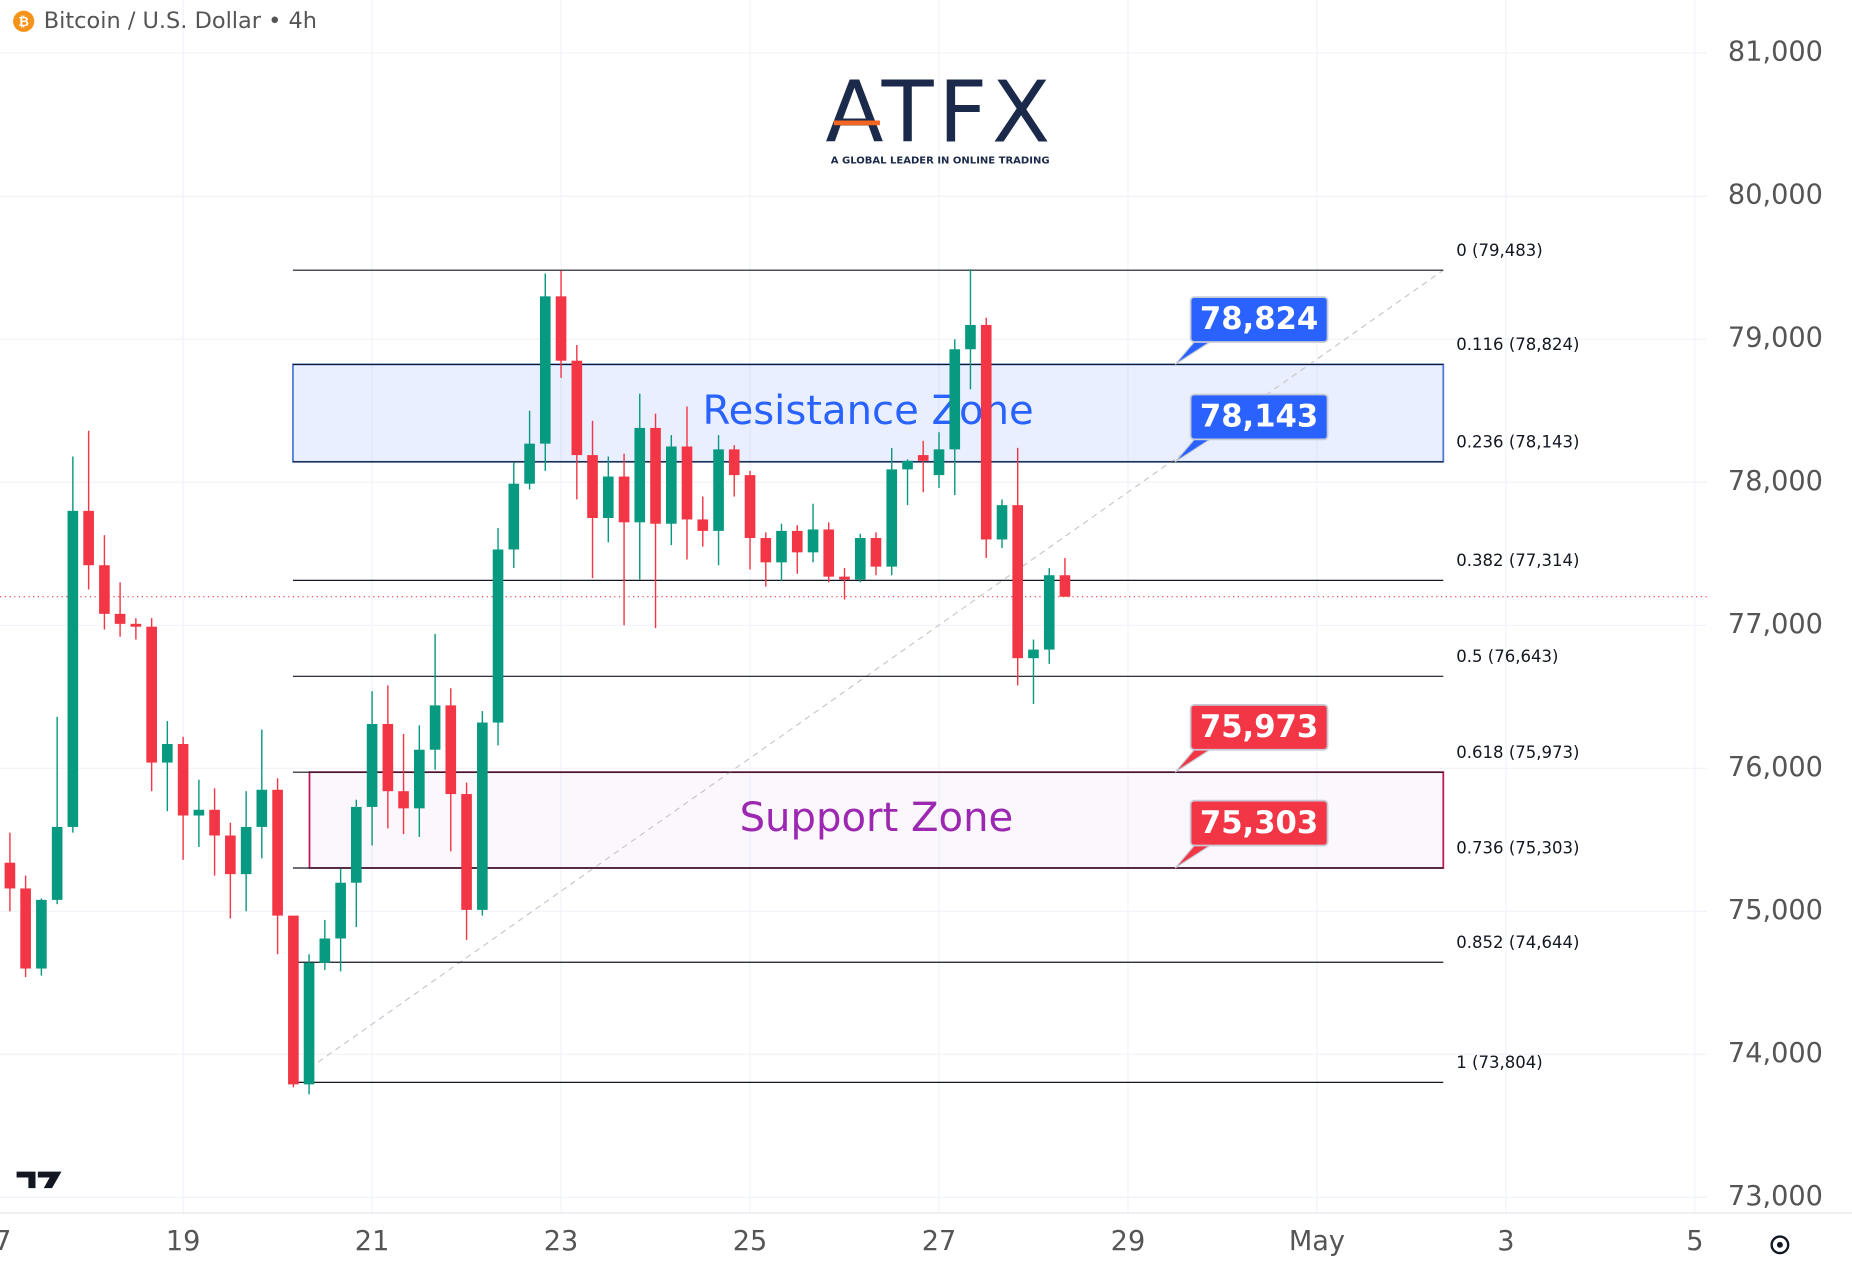 This screenshot has height=1272, width=1852. What do you see at coordinates (561, 1241) in the screenshot?
I see `x-tick-label: 23` at bounding box center [561, 1241].